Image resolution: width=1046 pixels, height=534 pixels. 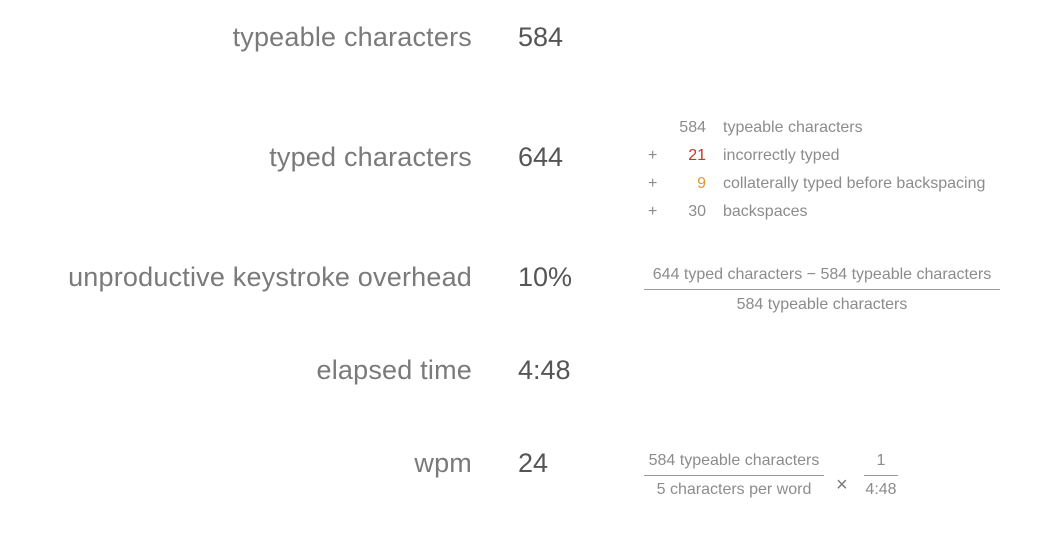 What do you see at coordinates (854, 183) in the screenshot?
I see `breakdown-desc: collaterally typed before backspacing` at bounding box center [854, 183].